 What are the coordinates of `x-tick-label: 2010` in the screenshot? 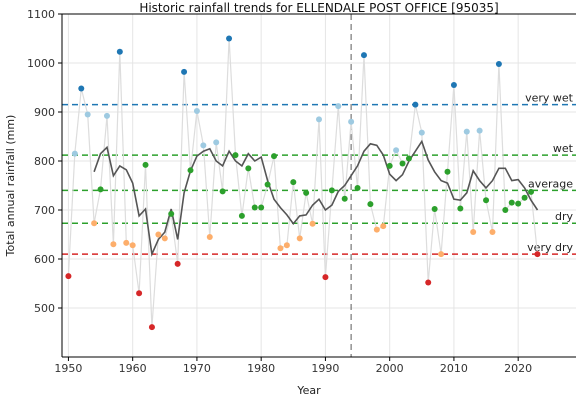 It's located at (454, 368).